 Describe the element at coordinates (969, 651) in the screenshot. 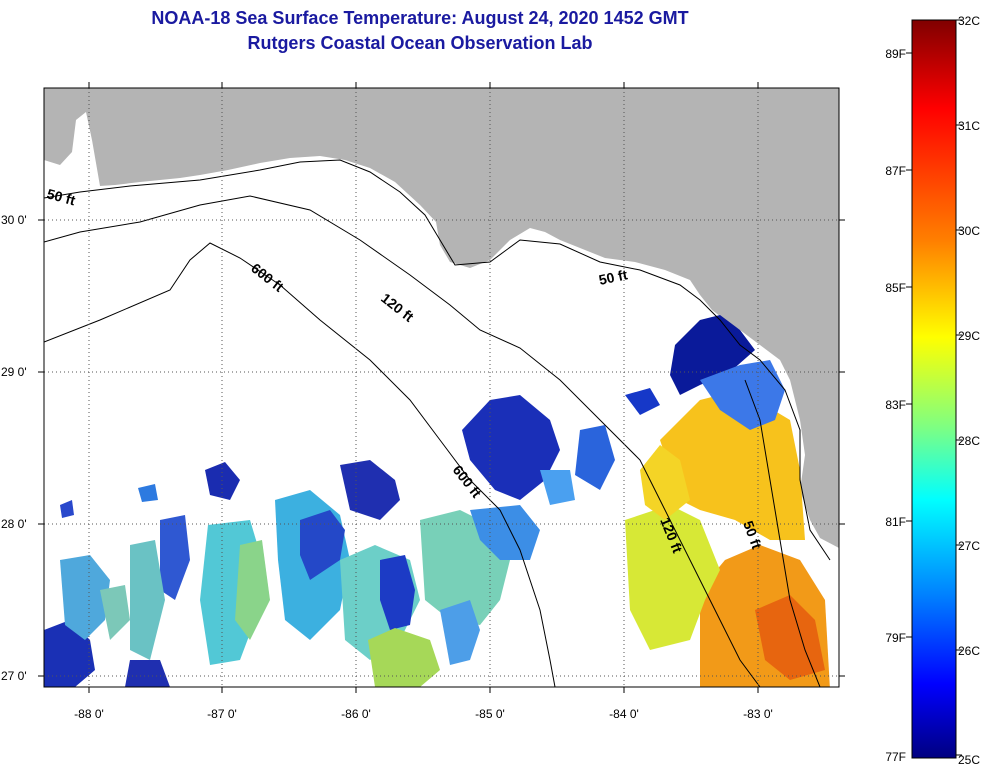

I see `colorbar-c-label: 26C` at that location.